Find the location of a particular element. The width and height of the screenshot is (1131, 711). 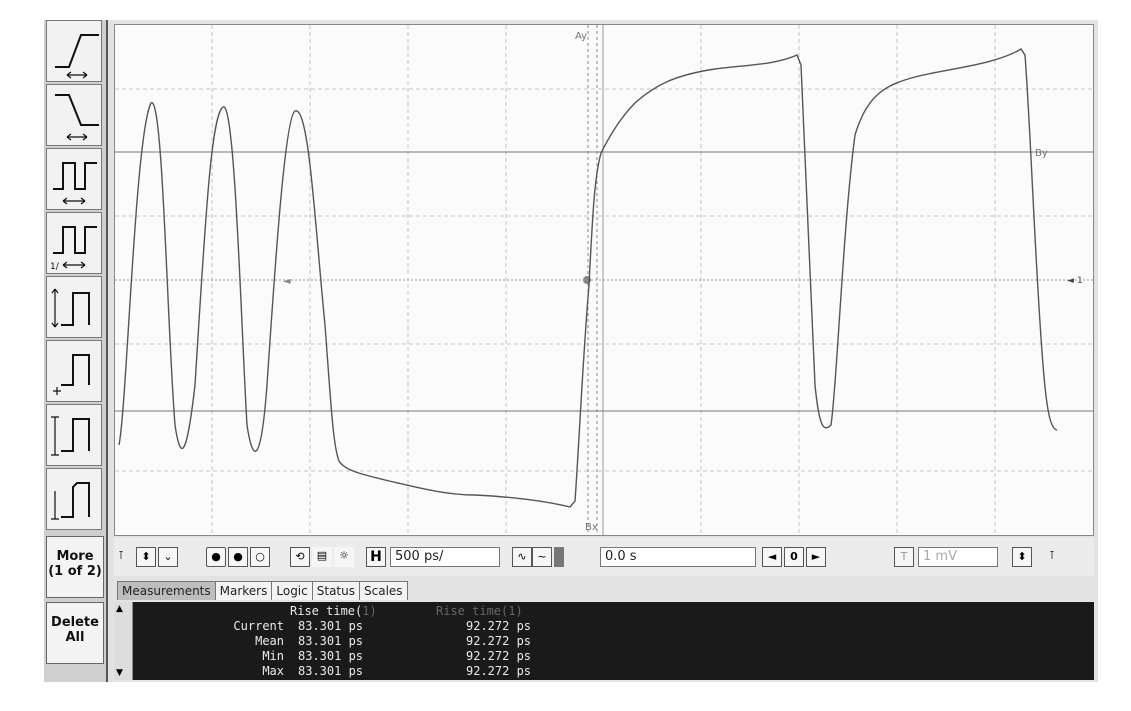

delete-all-button: Delete All is located at coordinates (75, 633).